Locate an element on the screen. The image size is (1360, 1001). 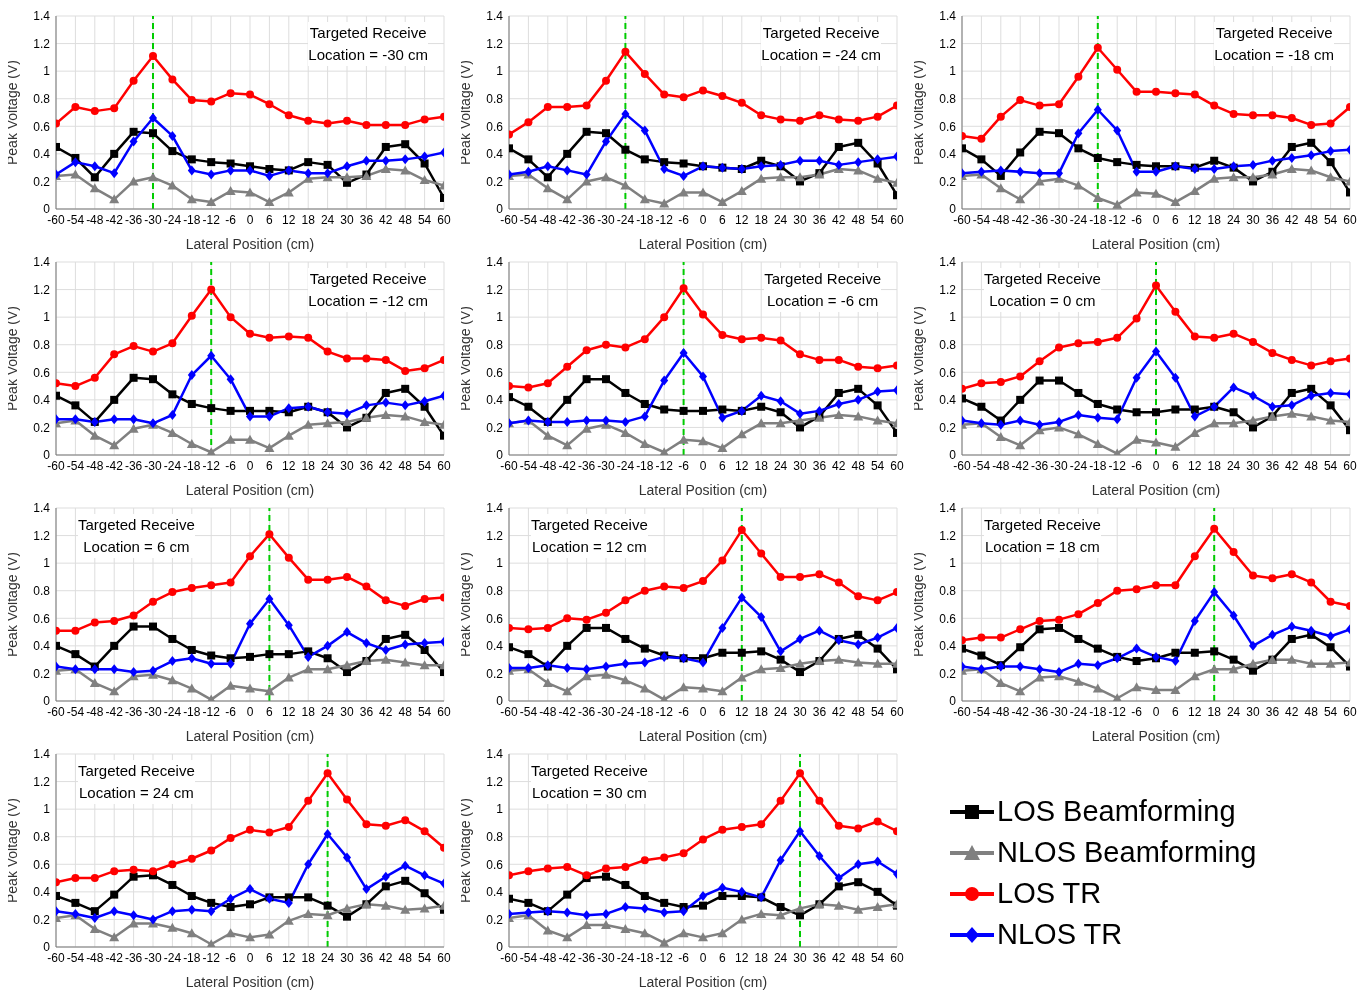
annotation: Location = 0 cm is located at coordinates (1042, 301).